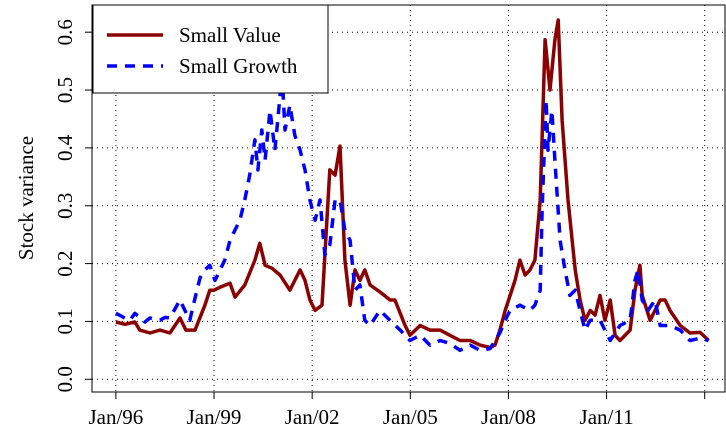 This screenshot has width=726, height=437. I want to click on legend-box, so click(210, 49).